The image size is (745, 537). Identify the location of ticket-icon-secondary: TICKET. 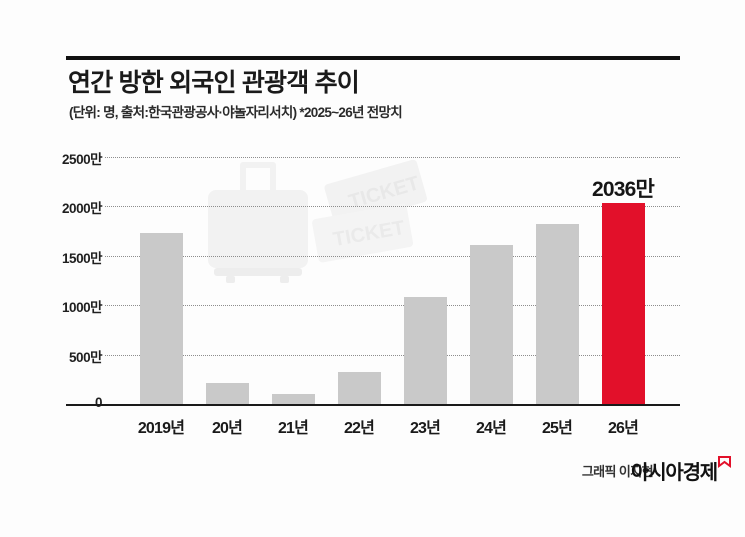
(363, 233).